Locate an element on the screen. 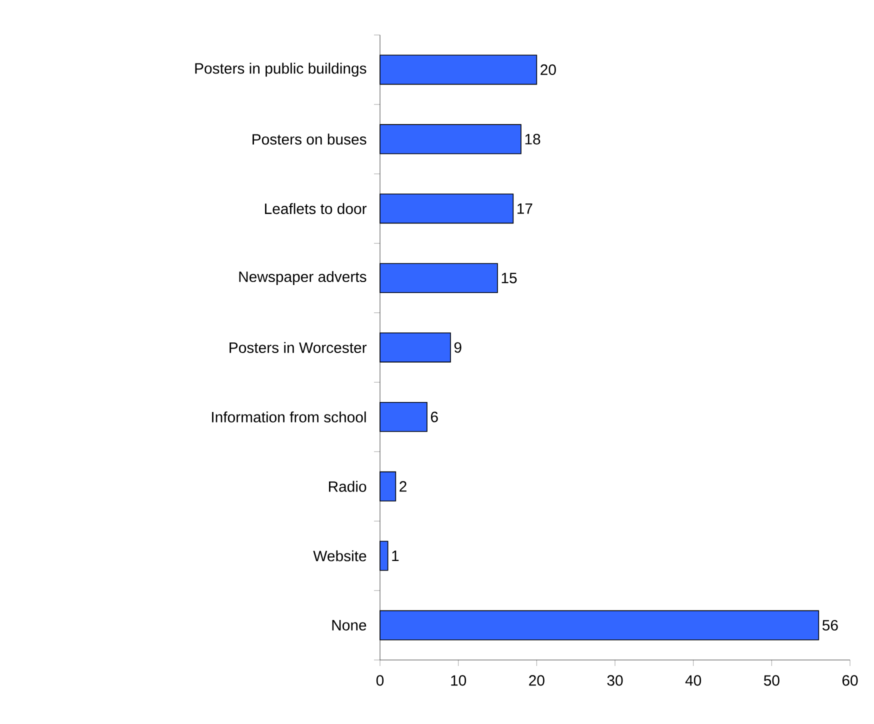 This screenshot has height=724, width=874. y-tick-label: Posters in Worcester is located at coordinates (298, 347).